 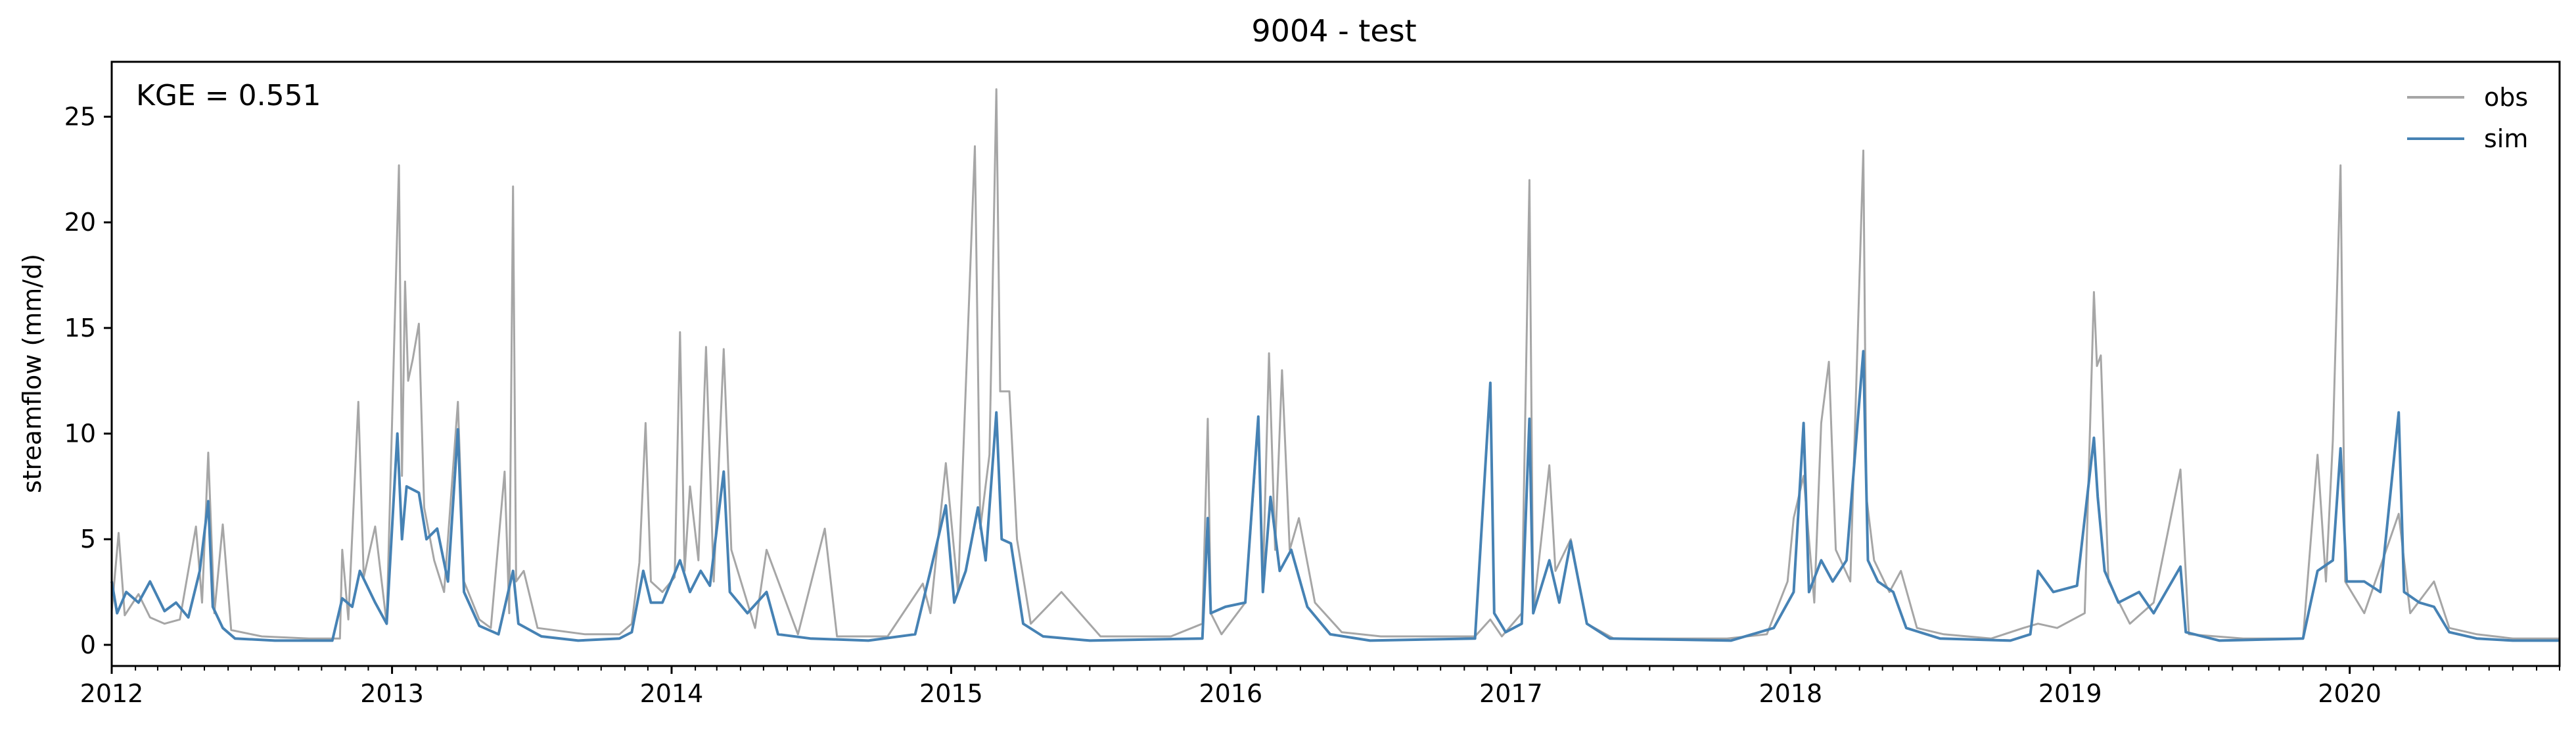 What do you see at coordinates (32, 373) in the screenshot?
I see `y-axis-label: streamflow (mm/d)` at bounding box center [32, 373].